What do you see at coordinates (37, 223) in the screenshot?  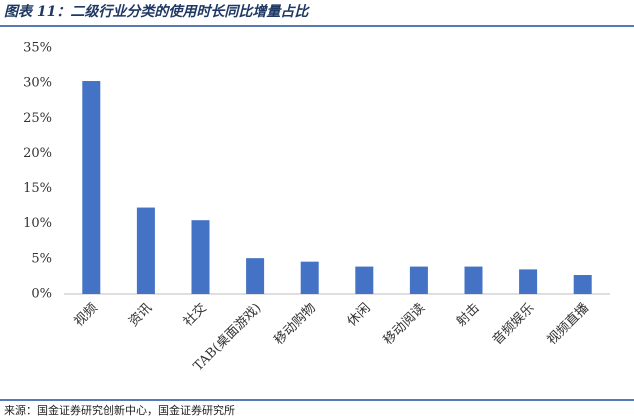 I see `y-tick-label: 10%` at bounding box center [37, 223].